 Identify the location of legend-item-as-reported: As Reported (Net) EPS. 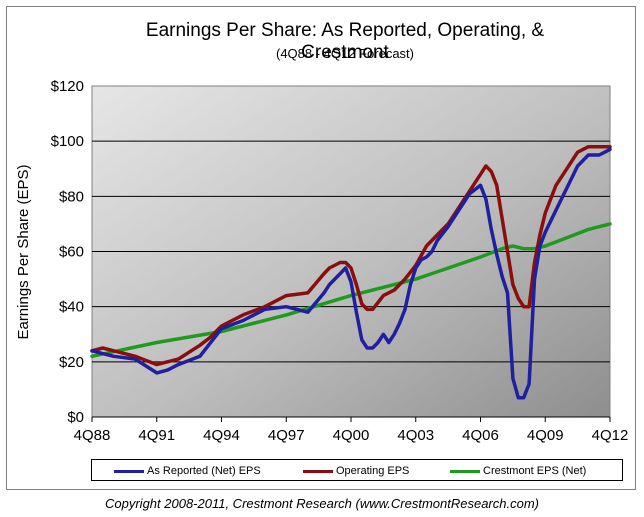
(187, 471).